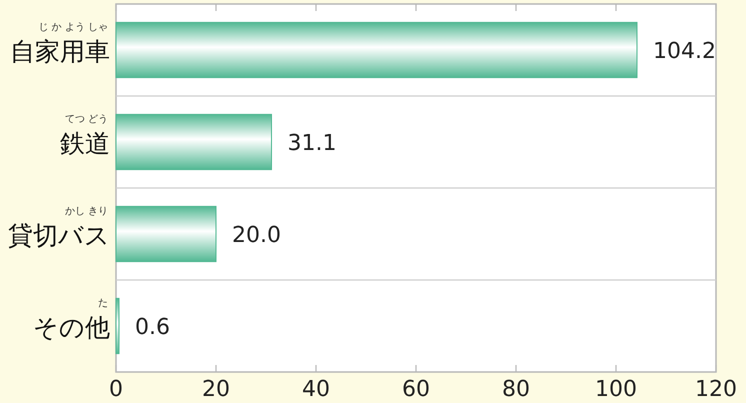  What do you see at coordinates (85, 143) in the screenshot?
I see `y-tick-label: 鉄道` at bounding box center [85, 143].